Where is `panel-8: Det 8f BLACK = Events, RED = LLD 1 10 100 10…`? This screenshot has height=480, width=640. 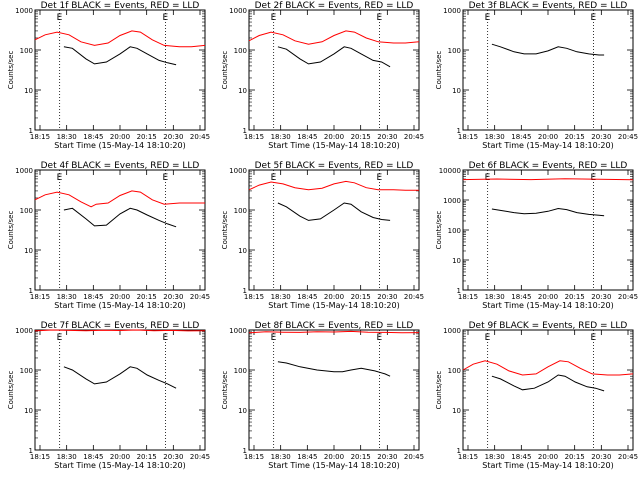 panel-8: Det 8f BLACK = Events, RED = LLD 1 10 100 10… is located at coordinates (322, 395).